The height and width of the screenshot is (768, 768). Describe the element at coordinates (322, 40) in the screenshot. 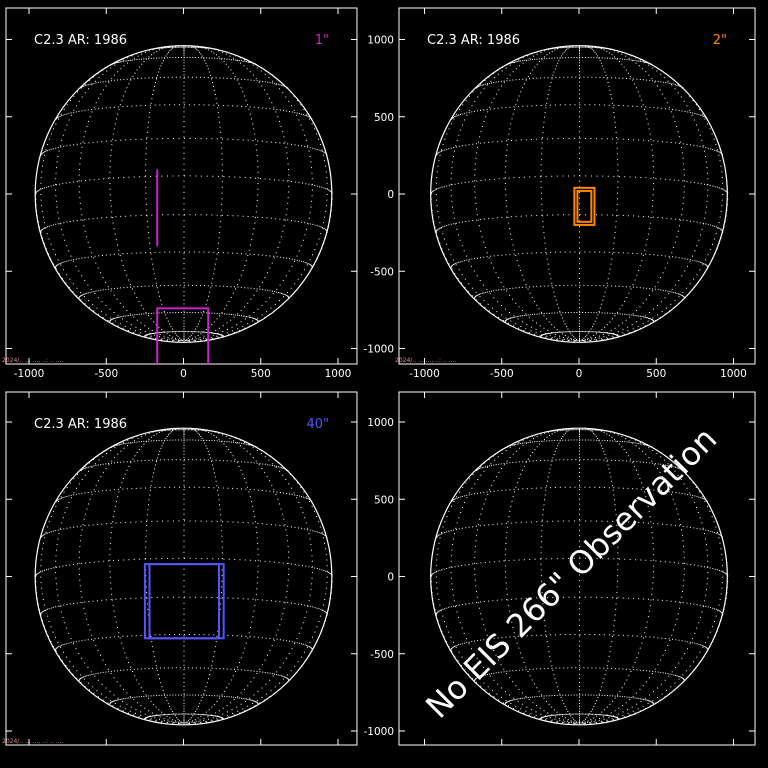

I see `slit-label: 1"` at that location.